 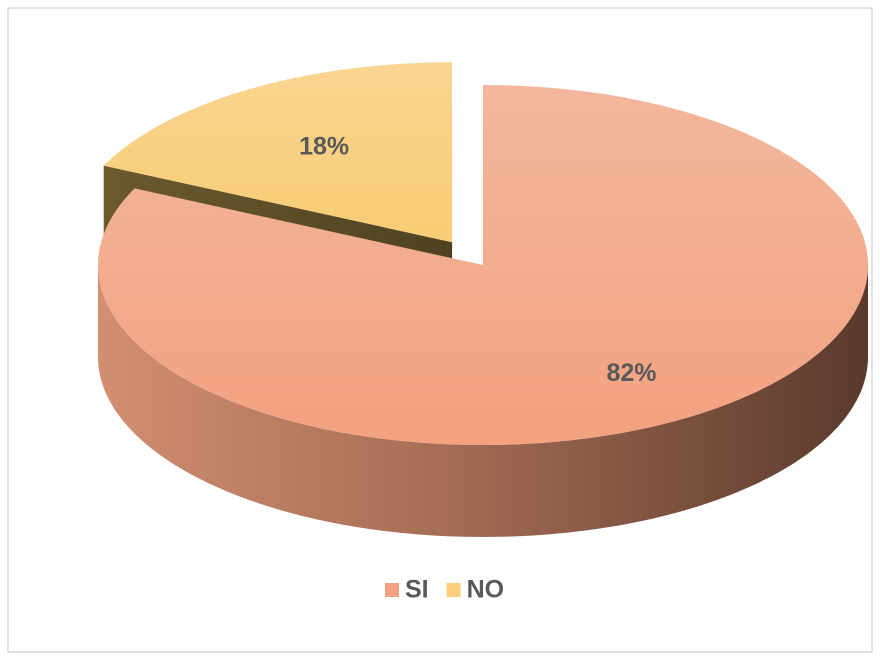 What do you see at coordinates (278, 152) in the screenshot?
I see `slice` at bounding box center [278, 152].